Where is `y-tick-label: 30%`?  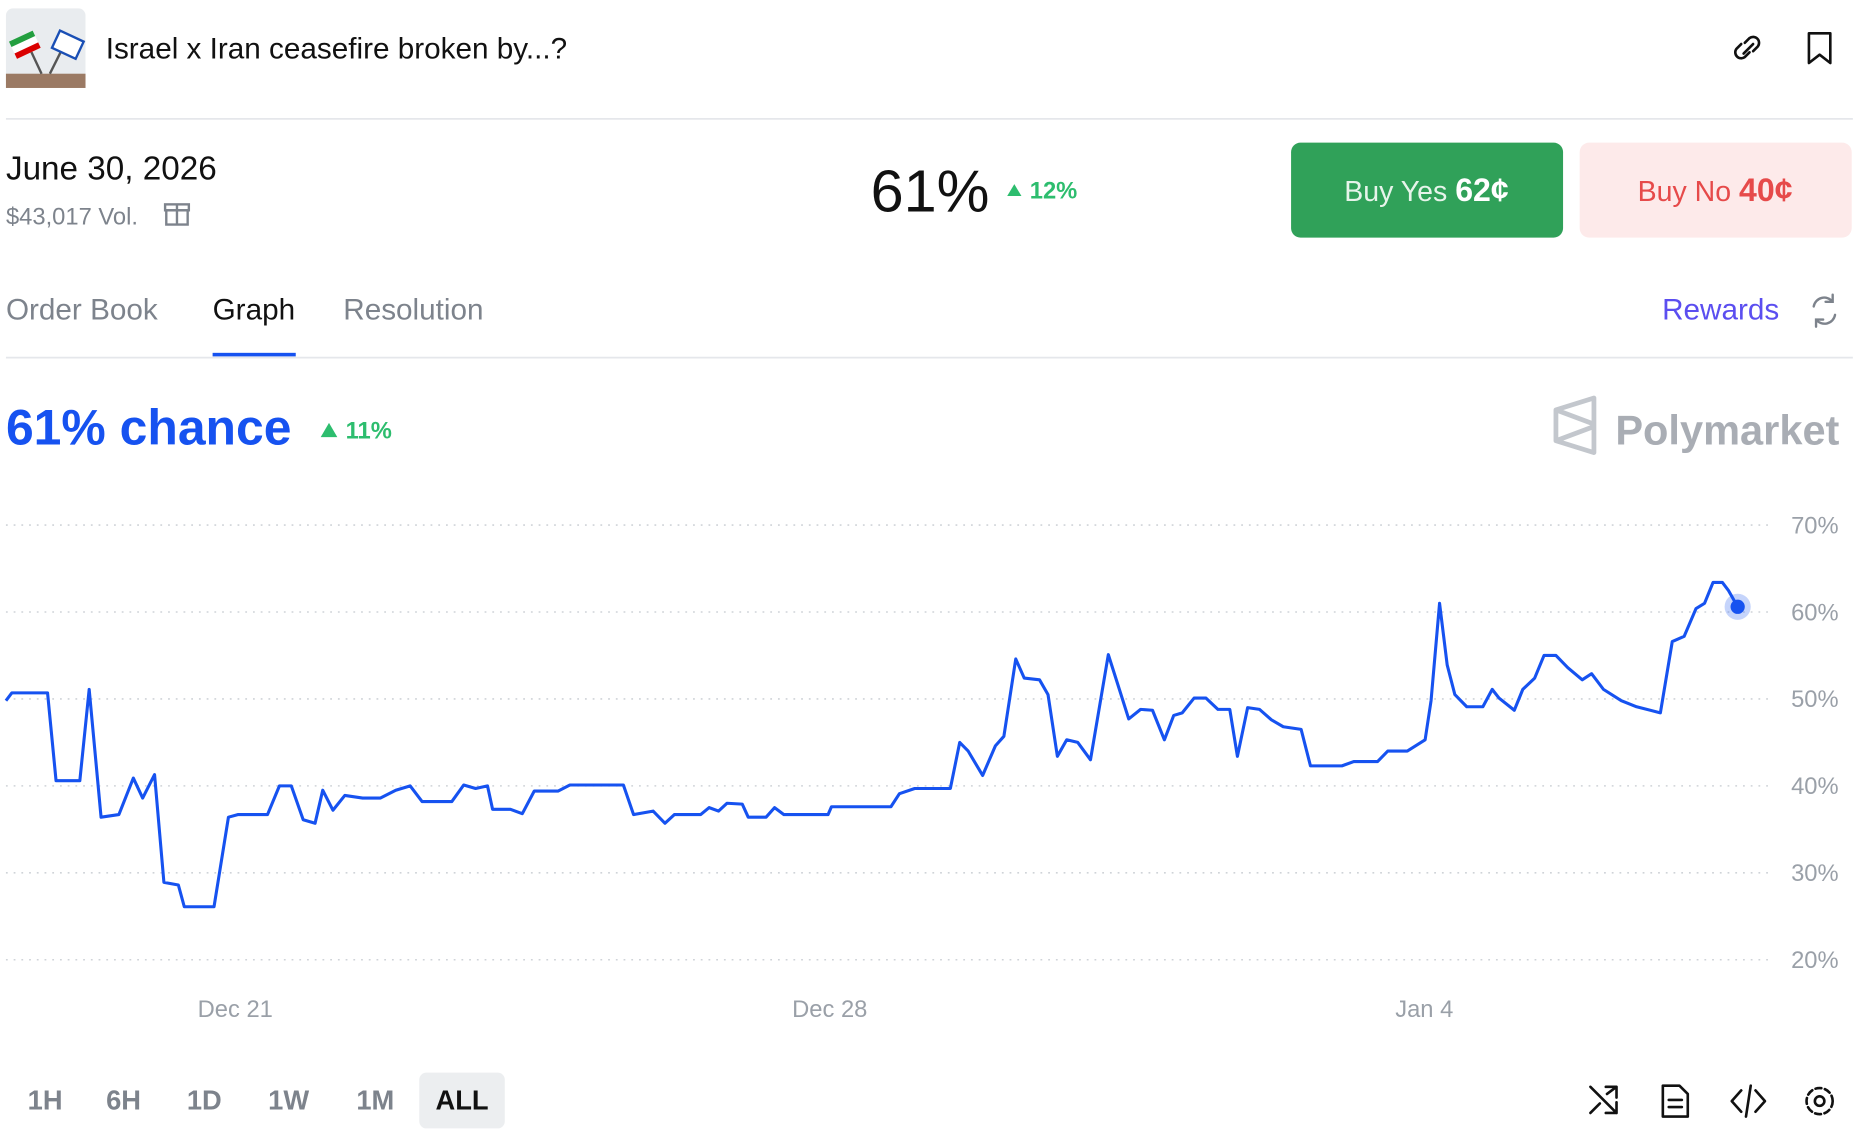 y-tick-label: 30% is located at coordinates (1815, 873).